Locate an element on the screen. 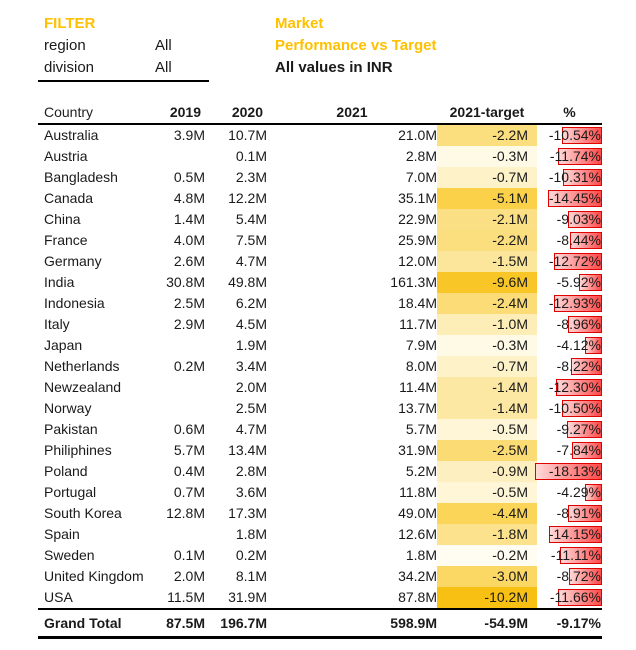 This screenshot has width=636, height=650. cell-2020: 0.2M is located at coordinates (251, 555).